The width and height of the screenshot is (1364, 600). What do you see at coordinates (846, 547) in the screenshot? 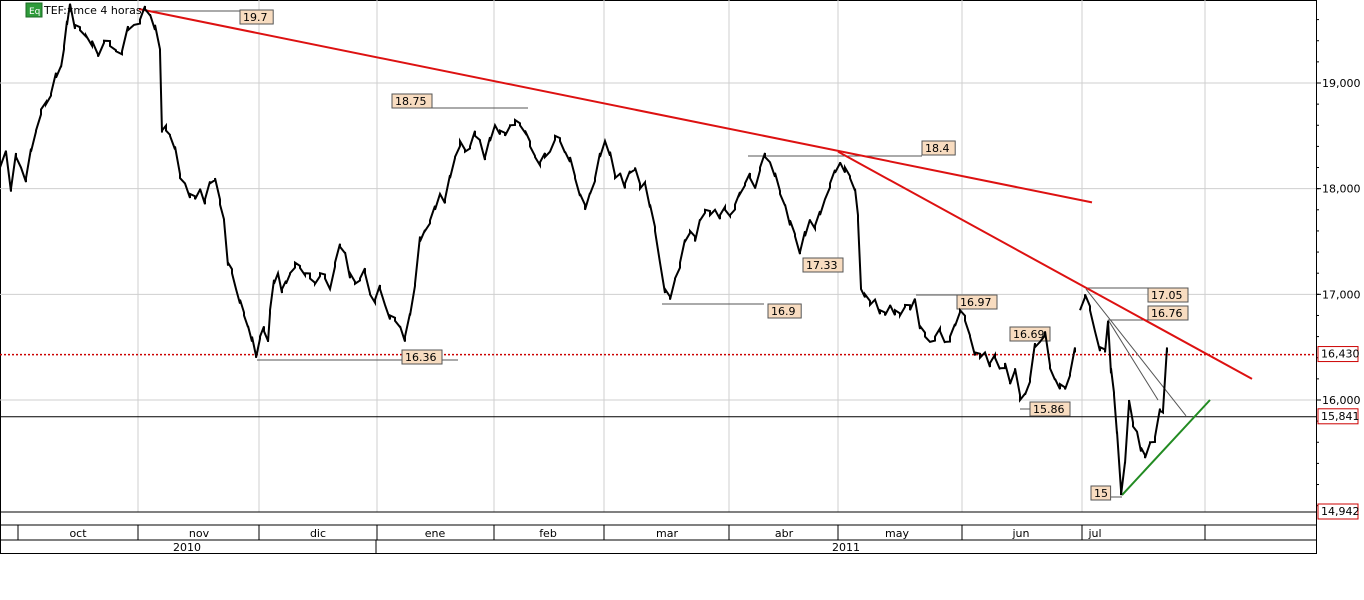
I see `year-label: 2011` at bounding box center [846, 547].